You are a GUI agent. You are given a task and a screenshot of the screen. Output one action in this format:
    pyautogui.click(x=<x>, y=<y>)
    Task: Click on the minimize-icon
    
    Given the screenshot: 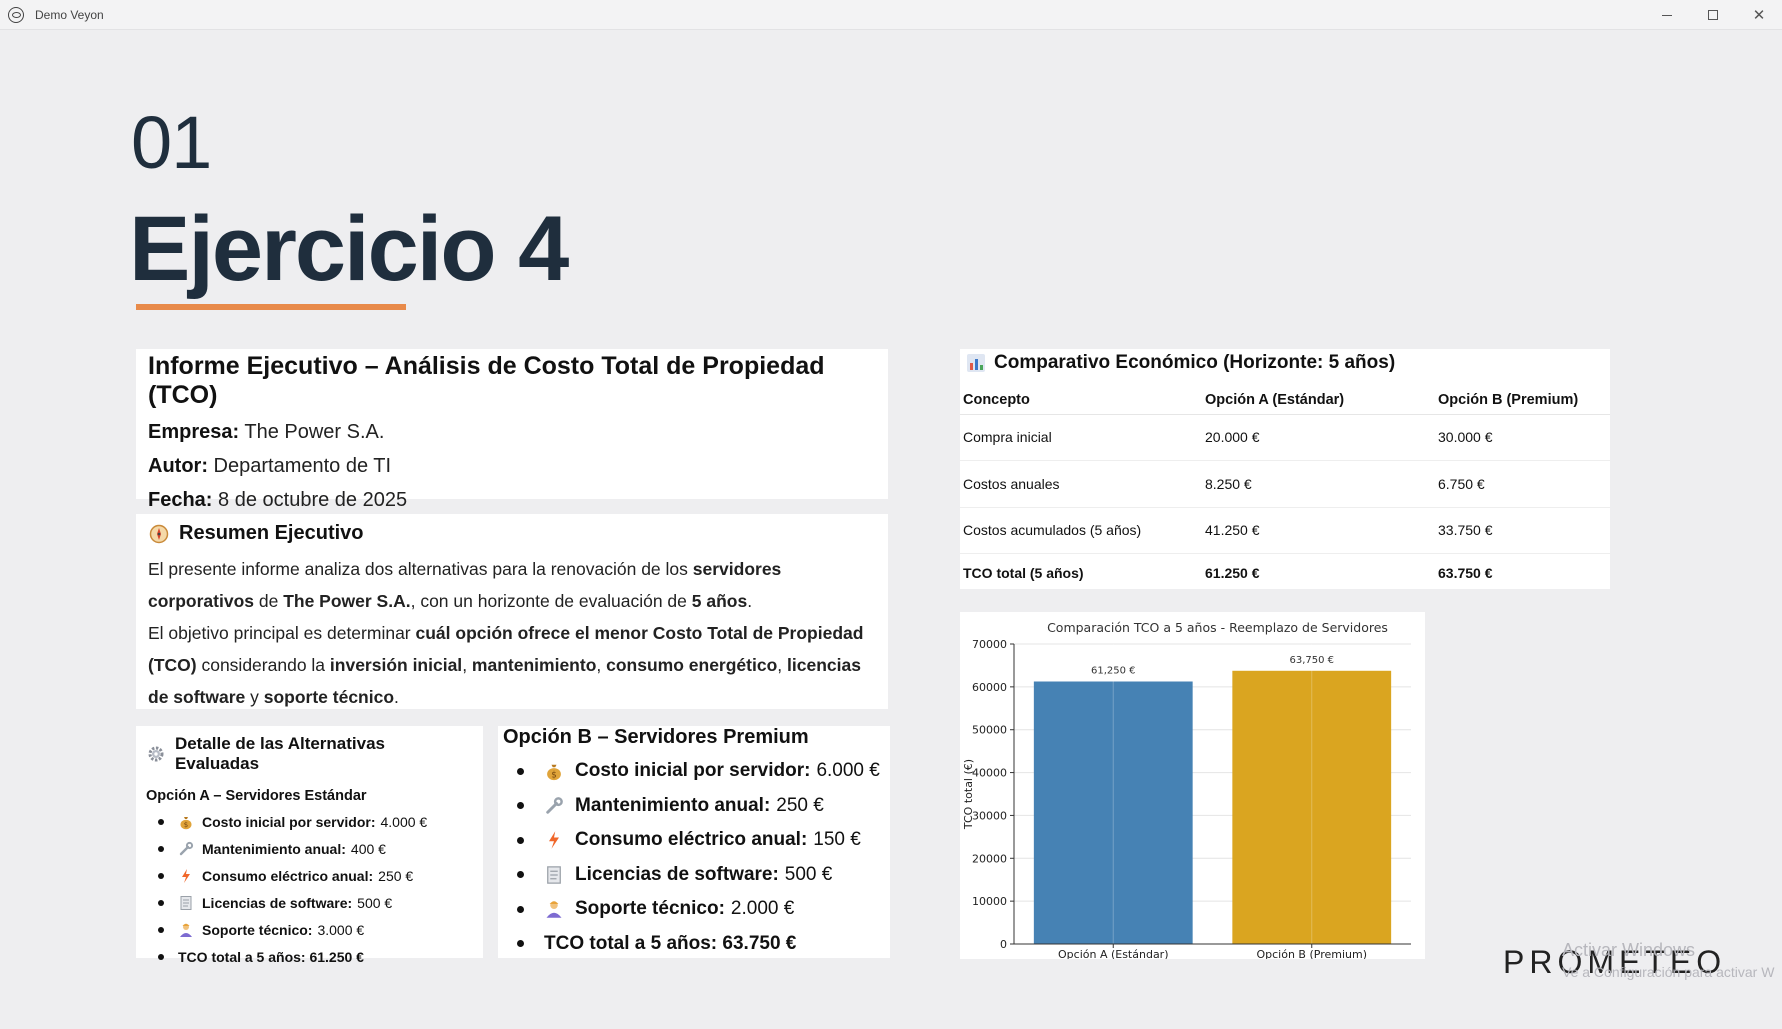 What is the action you would take?
    pyautogui.click(x=1667, y=15)
    